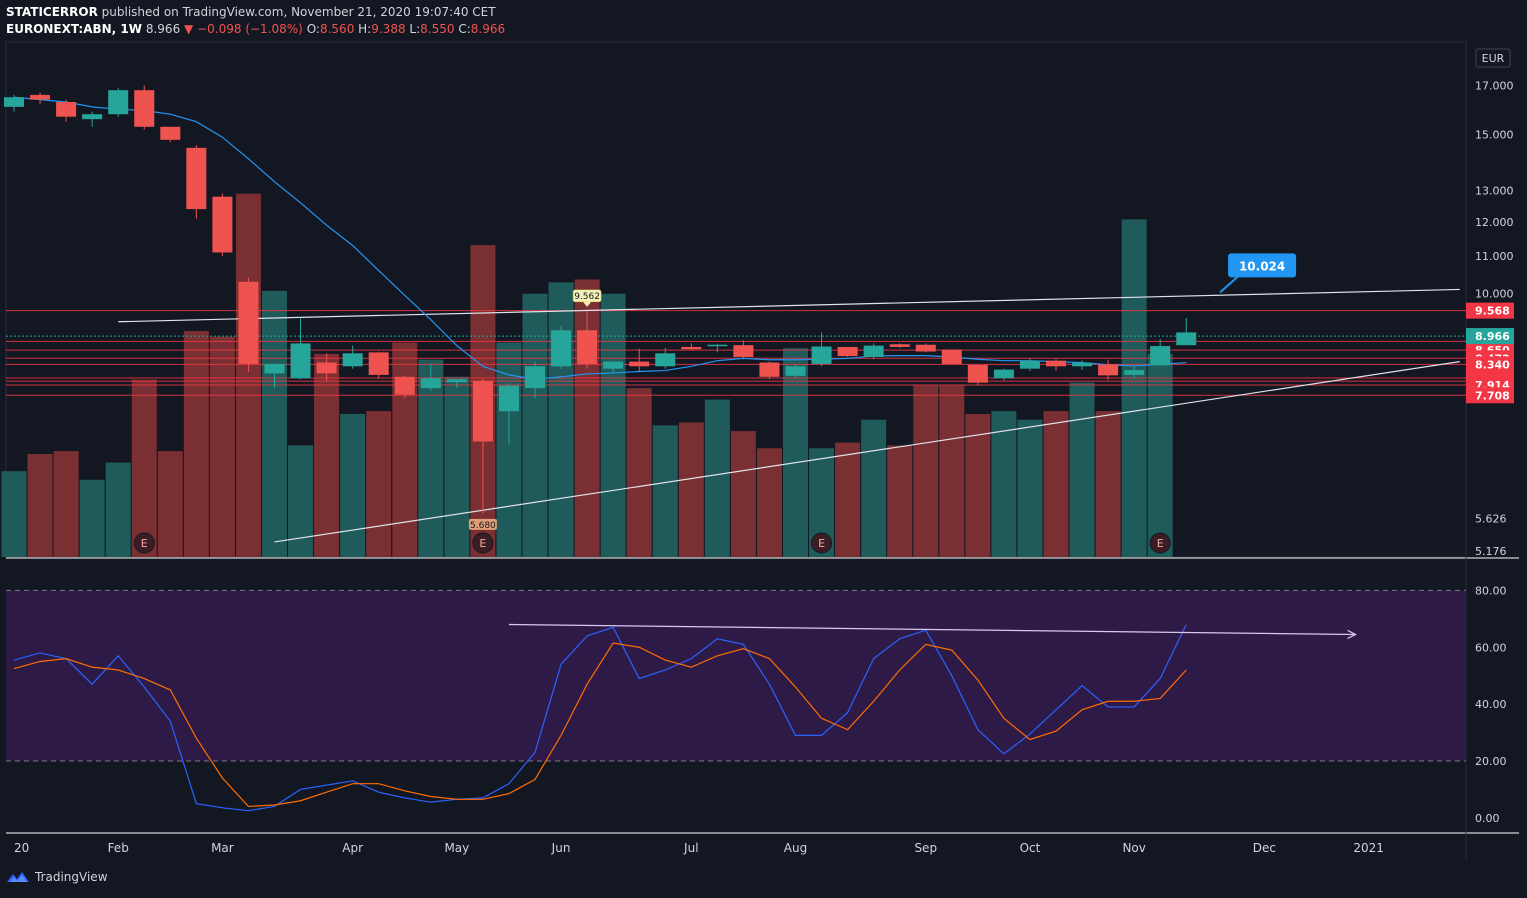 This screenshot has width=1527, height=898. Describe the element at coordinates (1262, 266) in the screenshot. I see `callout-label: 10.024` at that location.